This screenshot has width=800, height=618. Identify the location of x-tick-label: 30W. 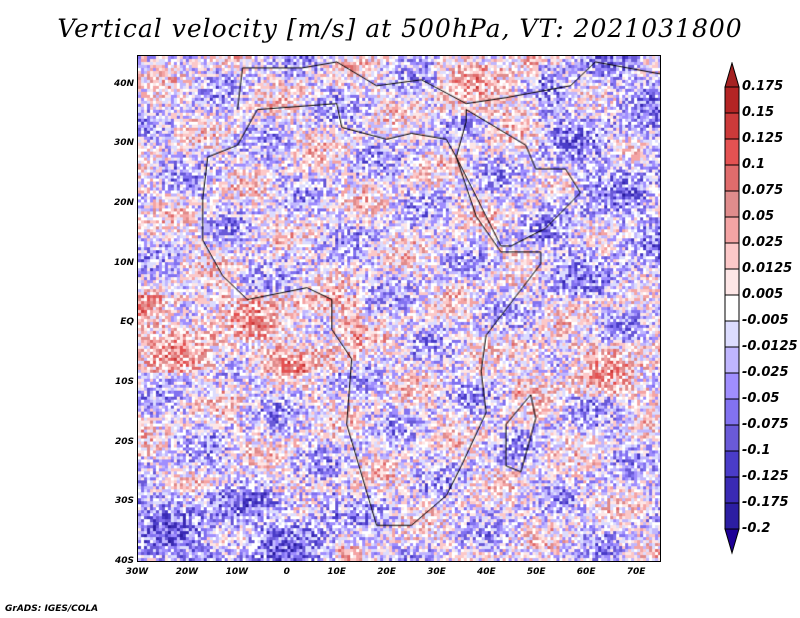
(137, 572).